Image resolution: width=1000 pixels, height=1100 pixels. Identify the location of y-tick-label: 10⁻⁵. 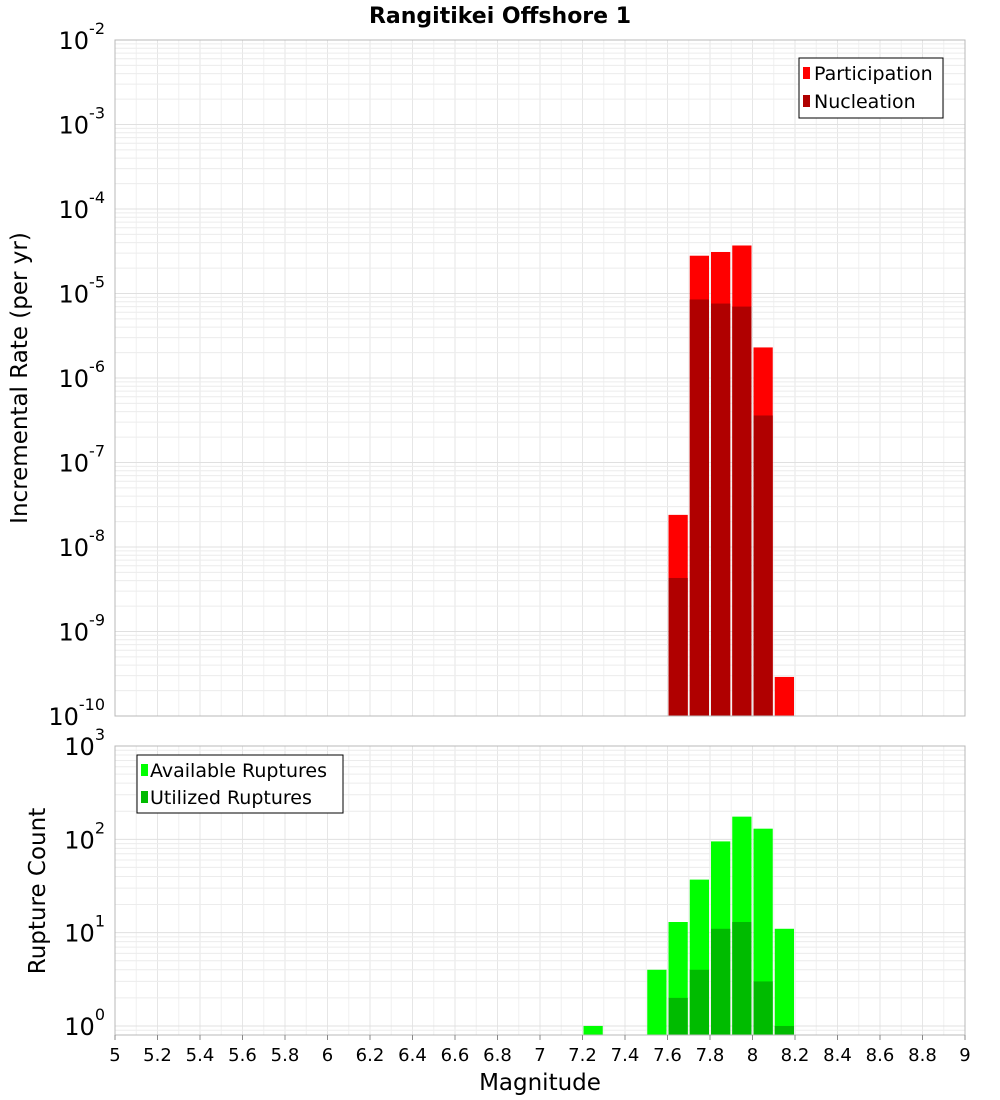
(82, 291).